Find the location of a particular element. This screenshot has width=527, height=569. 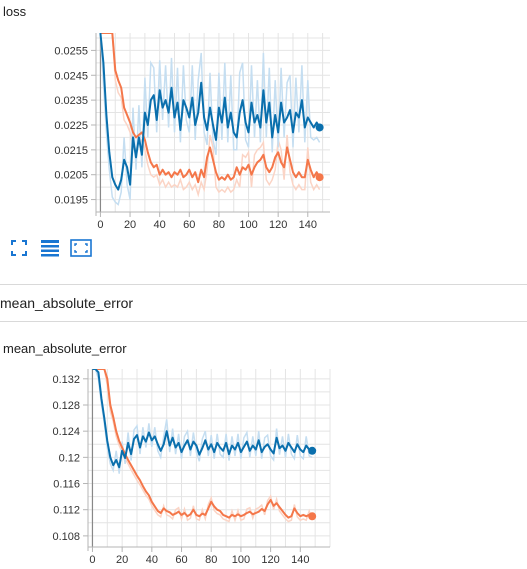

y-tick-label: 0.0255 is located at coordinates (71, 51).